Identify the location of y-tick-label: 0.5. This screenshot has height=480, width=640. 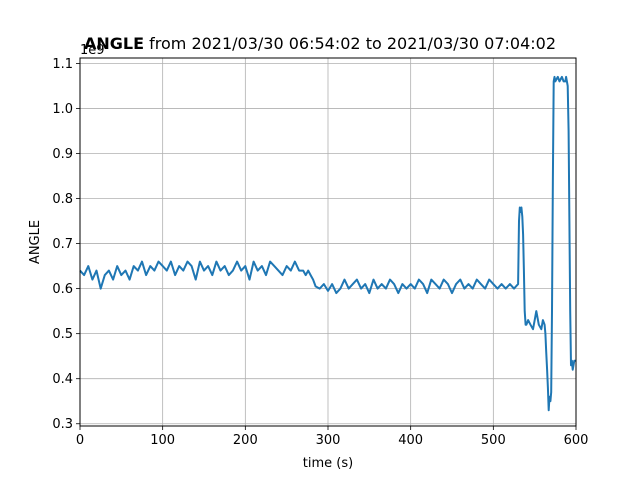
(62, 334).